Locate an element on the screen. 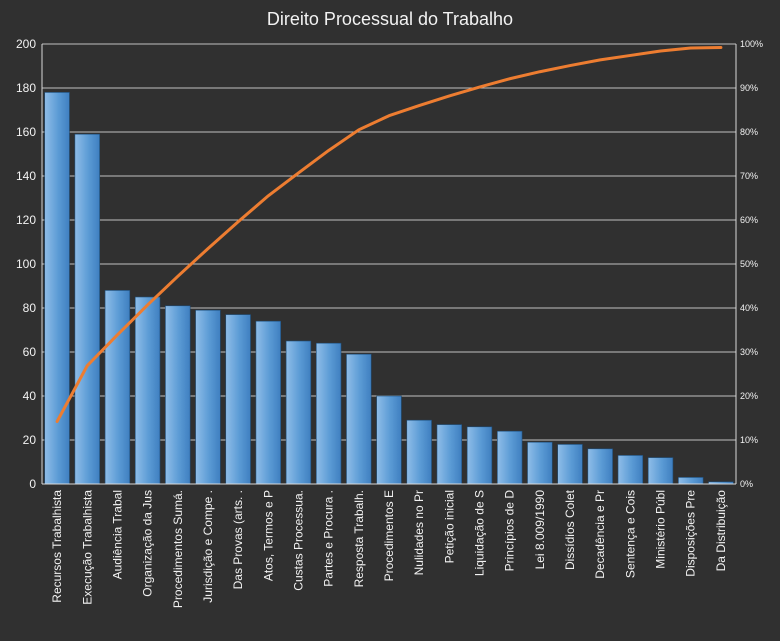  y2-tick-label: 80% is located at coordinates (749, 132).